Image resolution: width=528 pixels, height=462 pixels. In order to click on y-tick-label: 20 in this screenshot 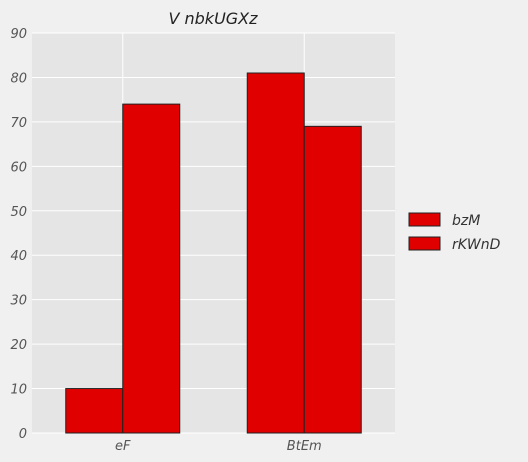, I will do `click(18, 345)`.